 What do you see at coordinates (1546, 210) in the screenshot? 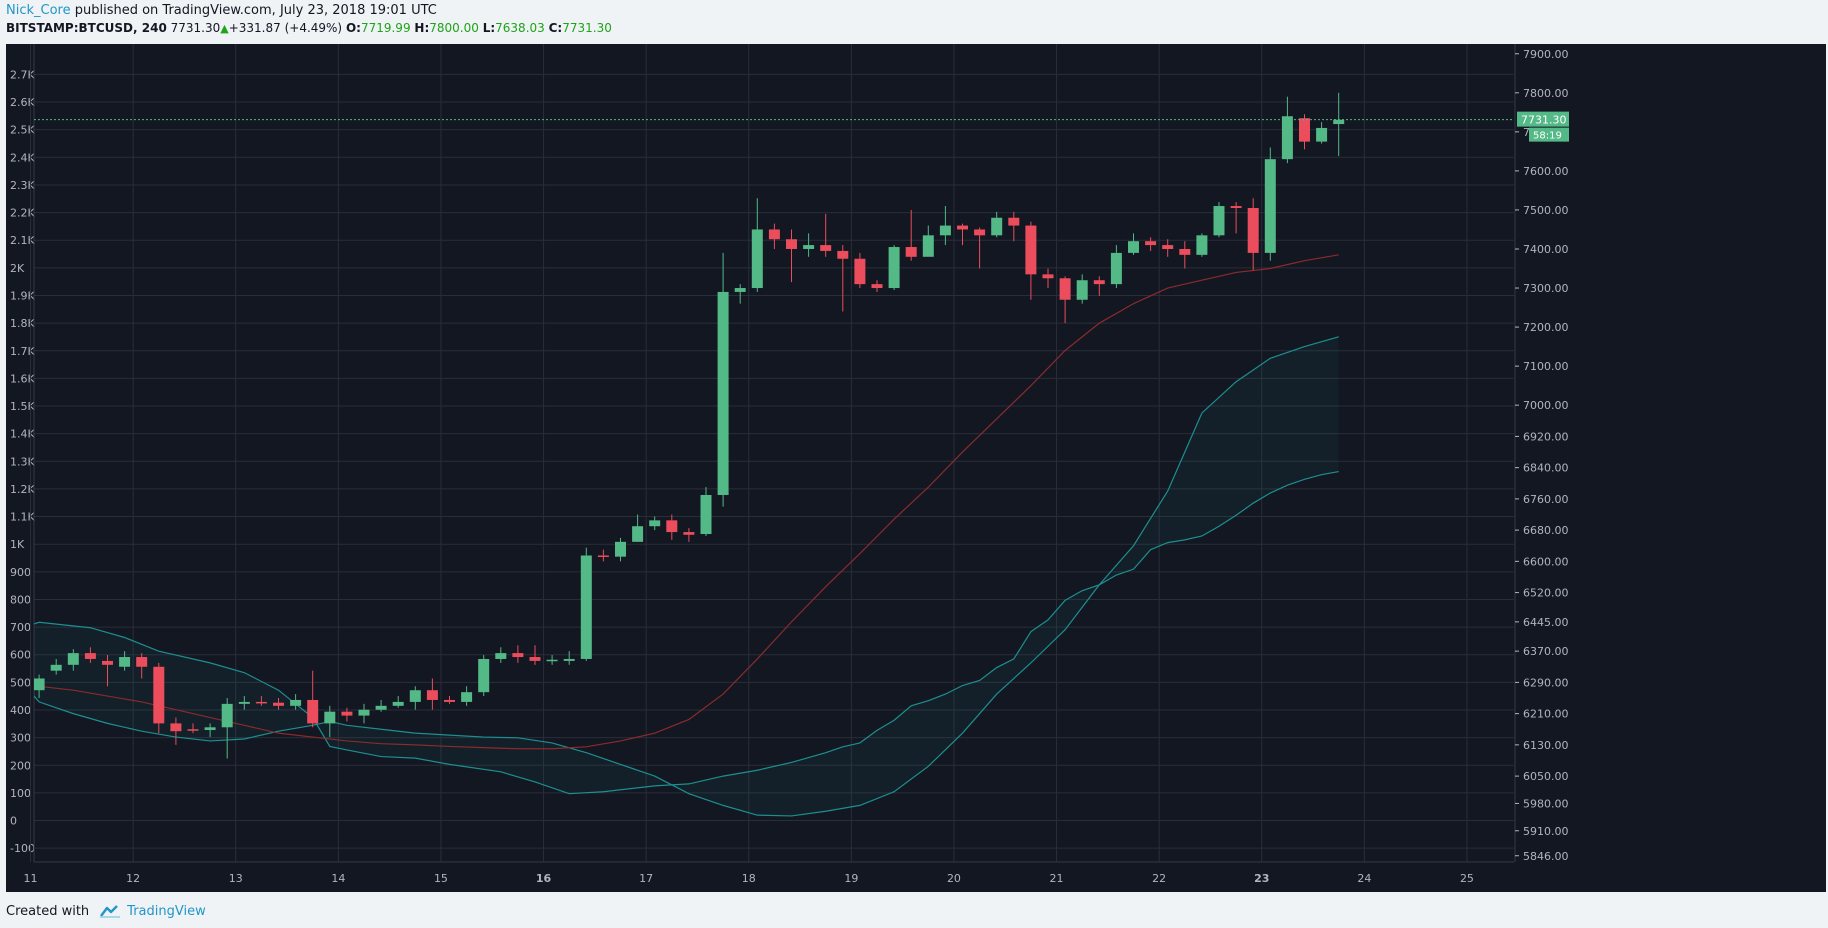
I see `right-axis-tick: 7500.00` at bounding box center [1546, 210].